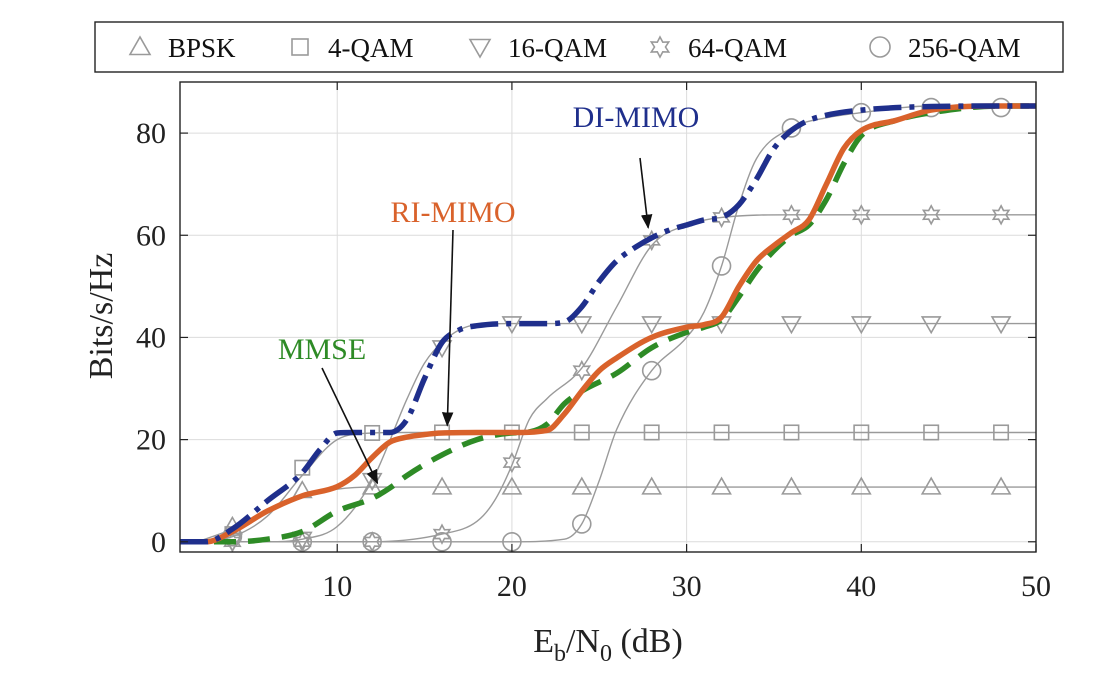 This screenshot has height=700, width=1120. I want to click on x-tick-label: 40, so click(861, 586).